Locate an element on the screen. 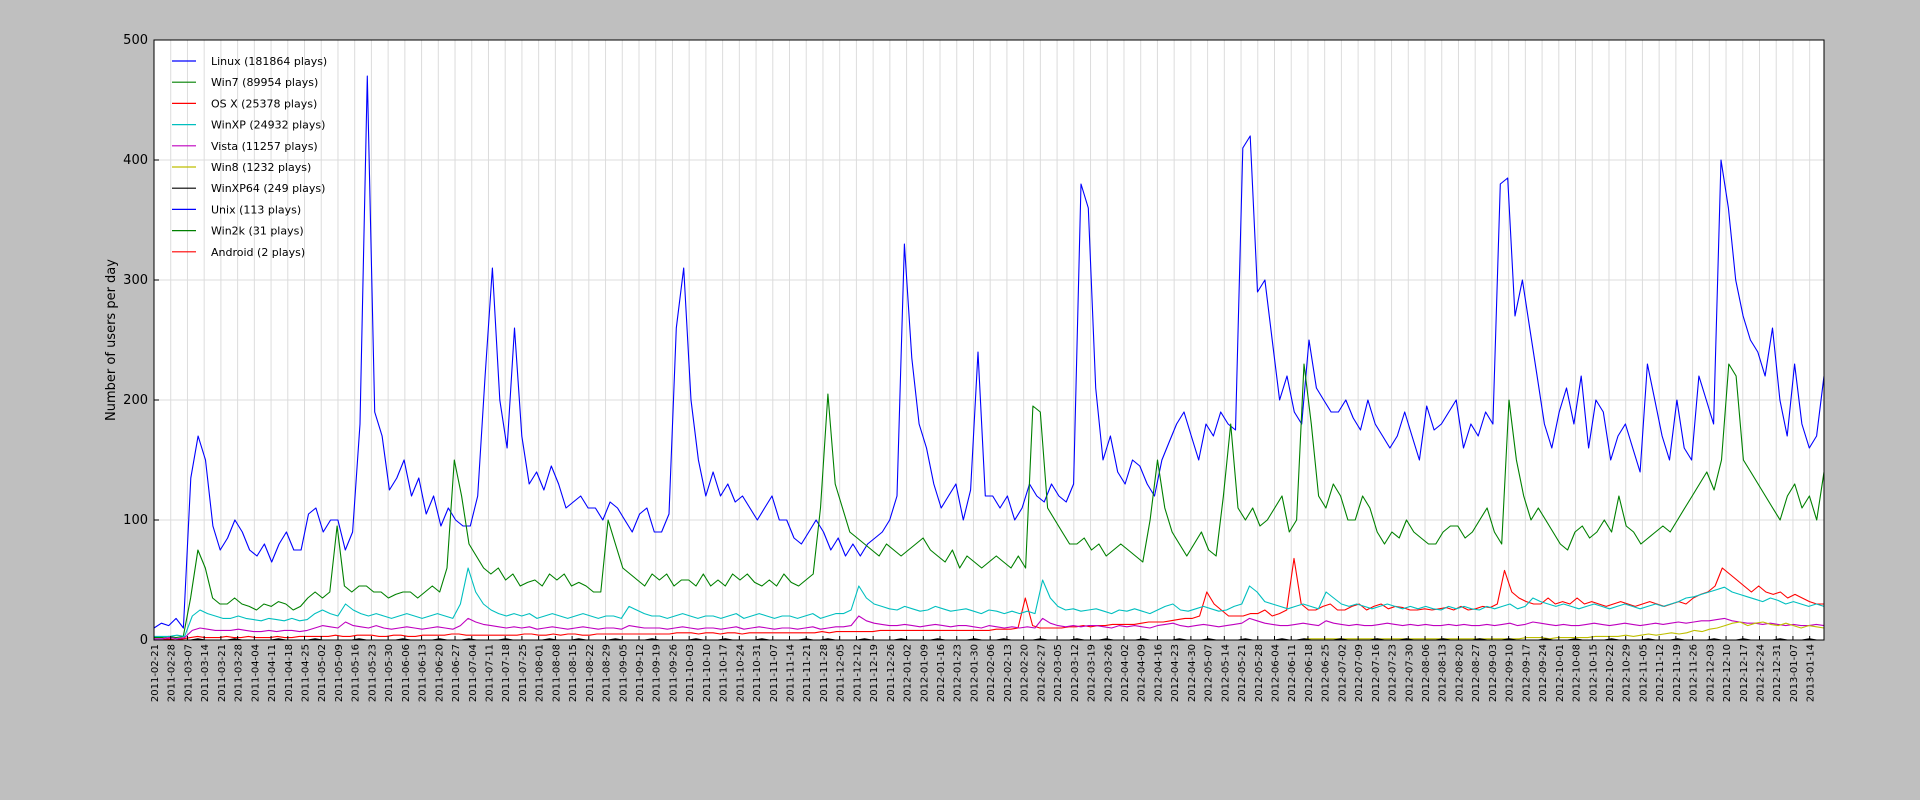  y-tick-label: 200 is located at coordinates (135, 400).